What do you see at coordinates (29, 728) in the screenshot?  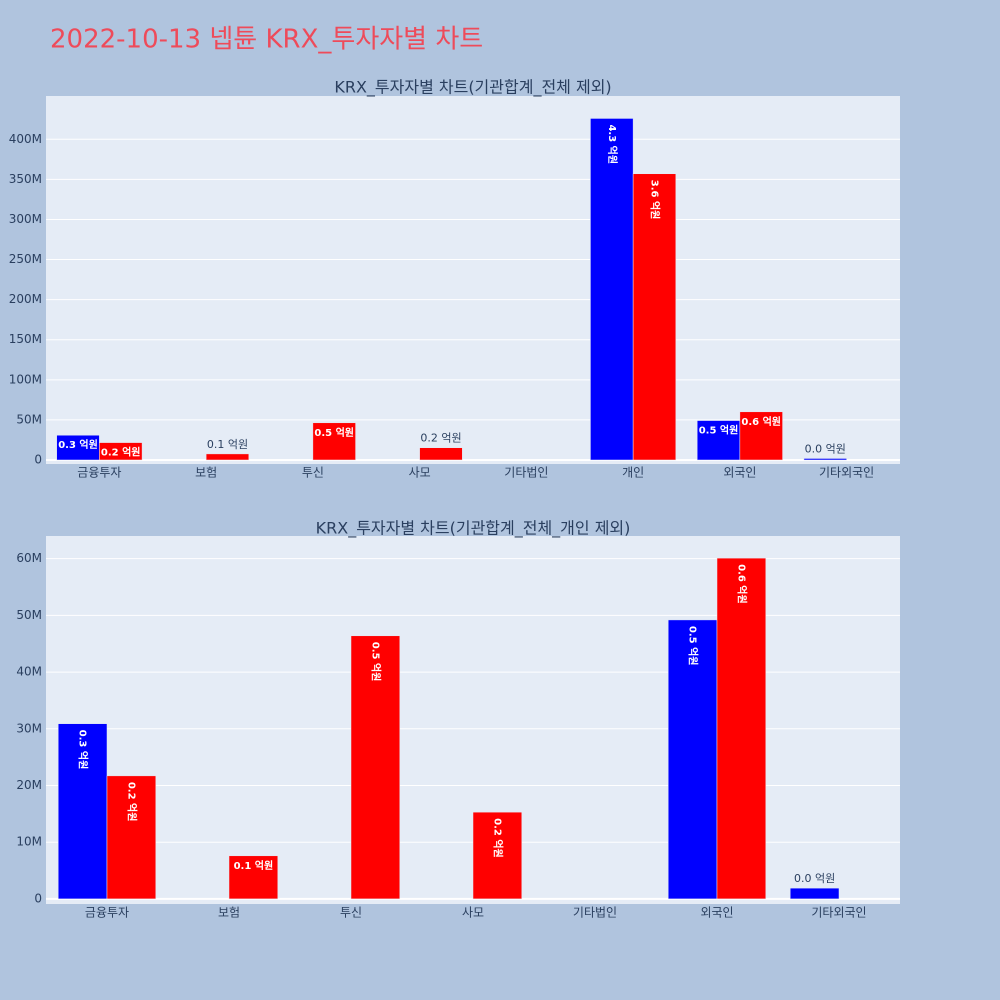 I see `y-tick-label: 30M` at bounding box center [29, 728].